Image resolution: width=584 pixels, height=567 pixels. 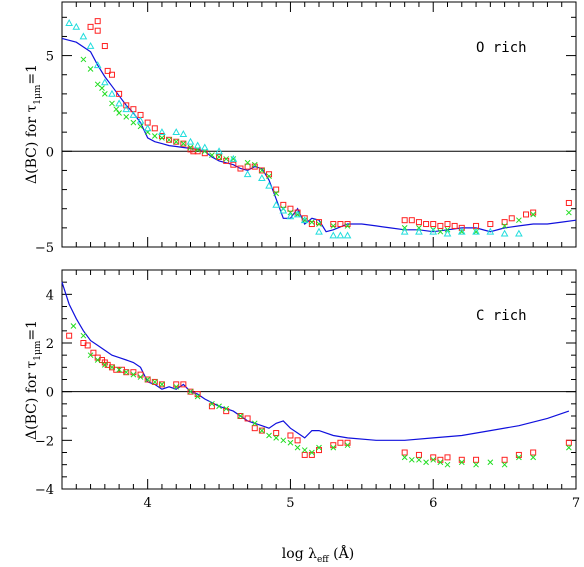 What do you see at coordinates (50, 295) in the screenshot?
I see `y-tick-label: 4` at bounding box center [50, 295].